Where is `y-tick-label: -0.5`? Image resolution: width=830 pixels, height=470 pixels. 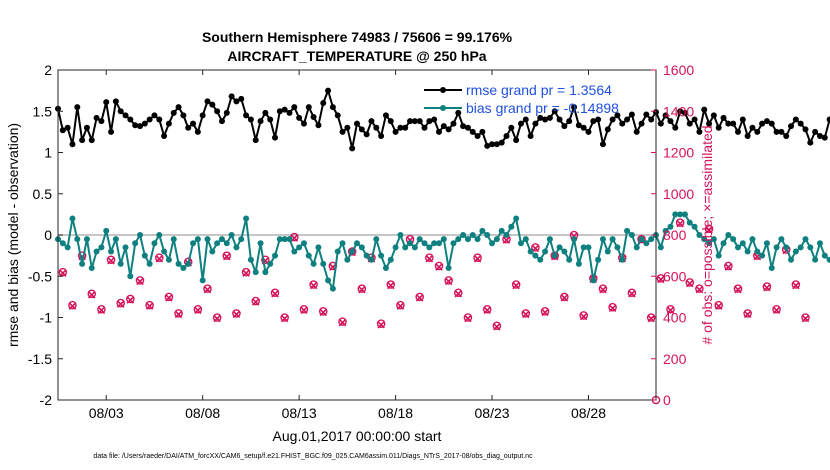
y-tick-label: -0.5 is located at coordinates (40, 276).